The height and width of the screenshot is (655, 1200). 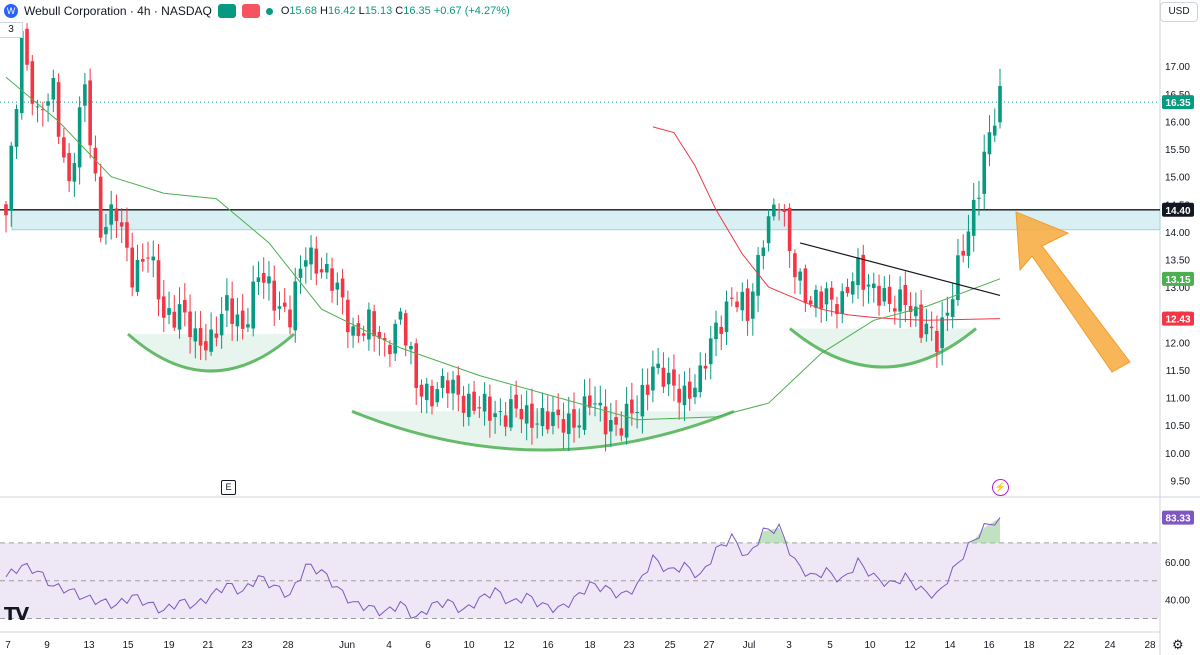 I want to click on time-tick-label: 21, so click(x=208, y=645).